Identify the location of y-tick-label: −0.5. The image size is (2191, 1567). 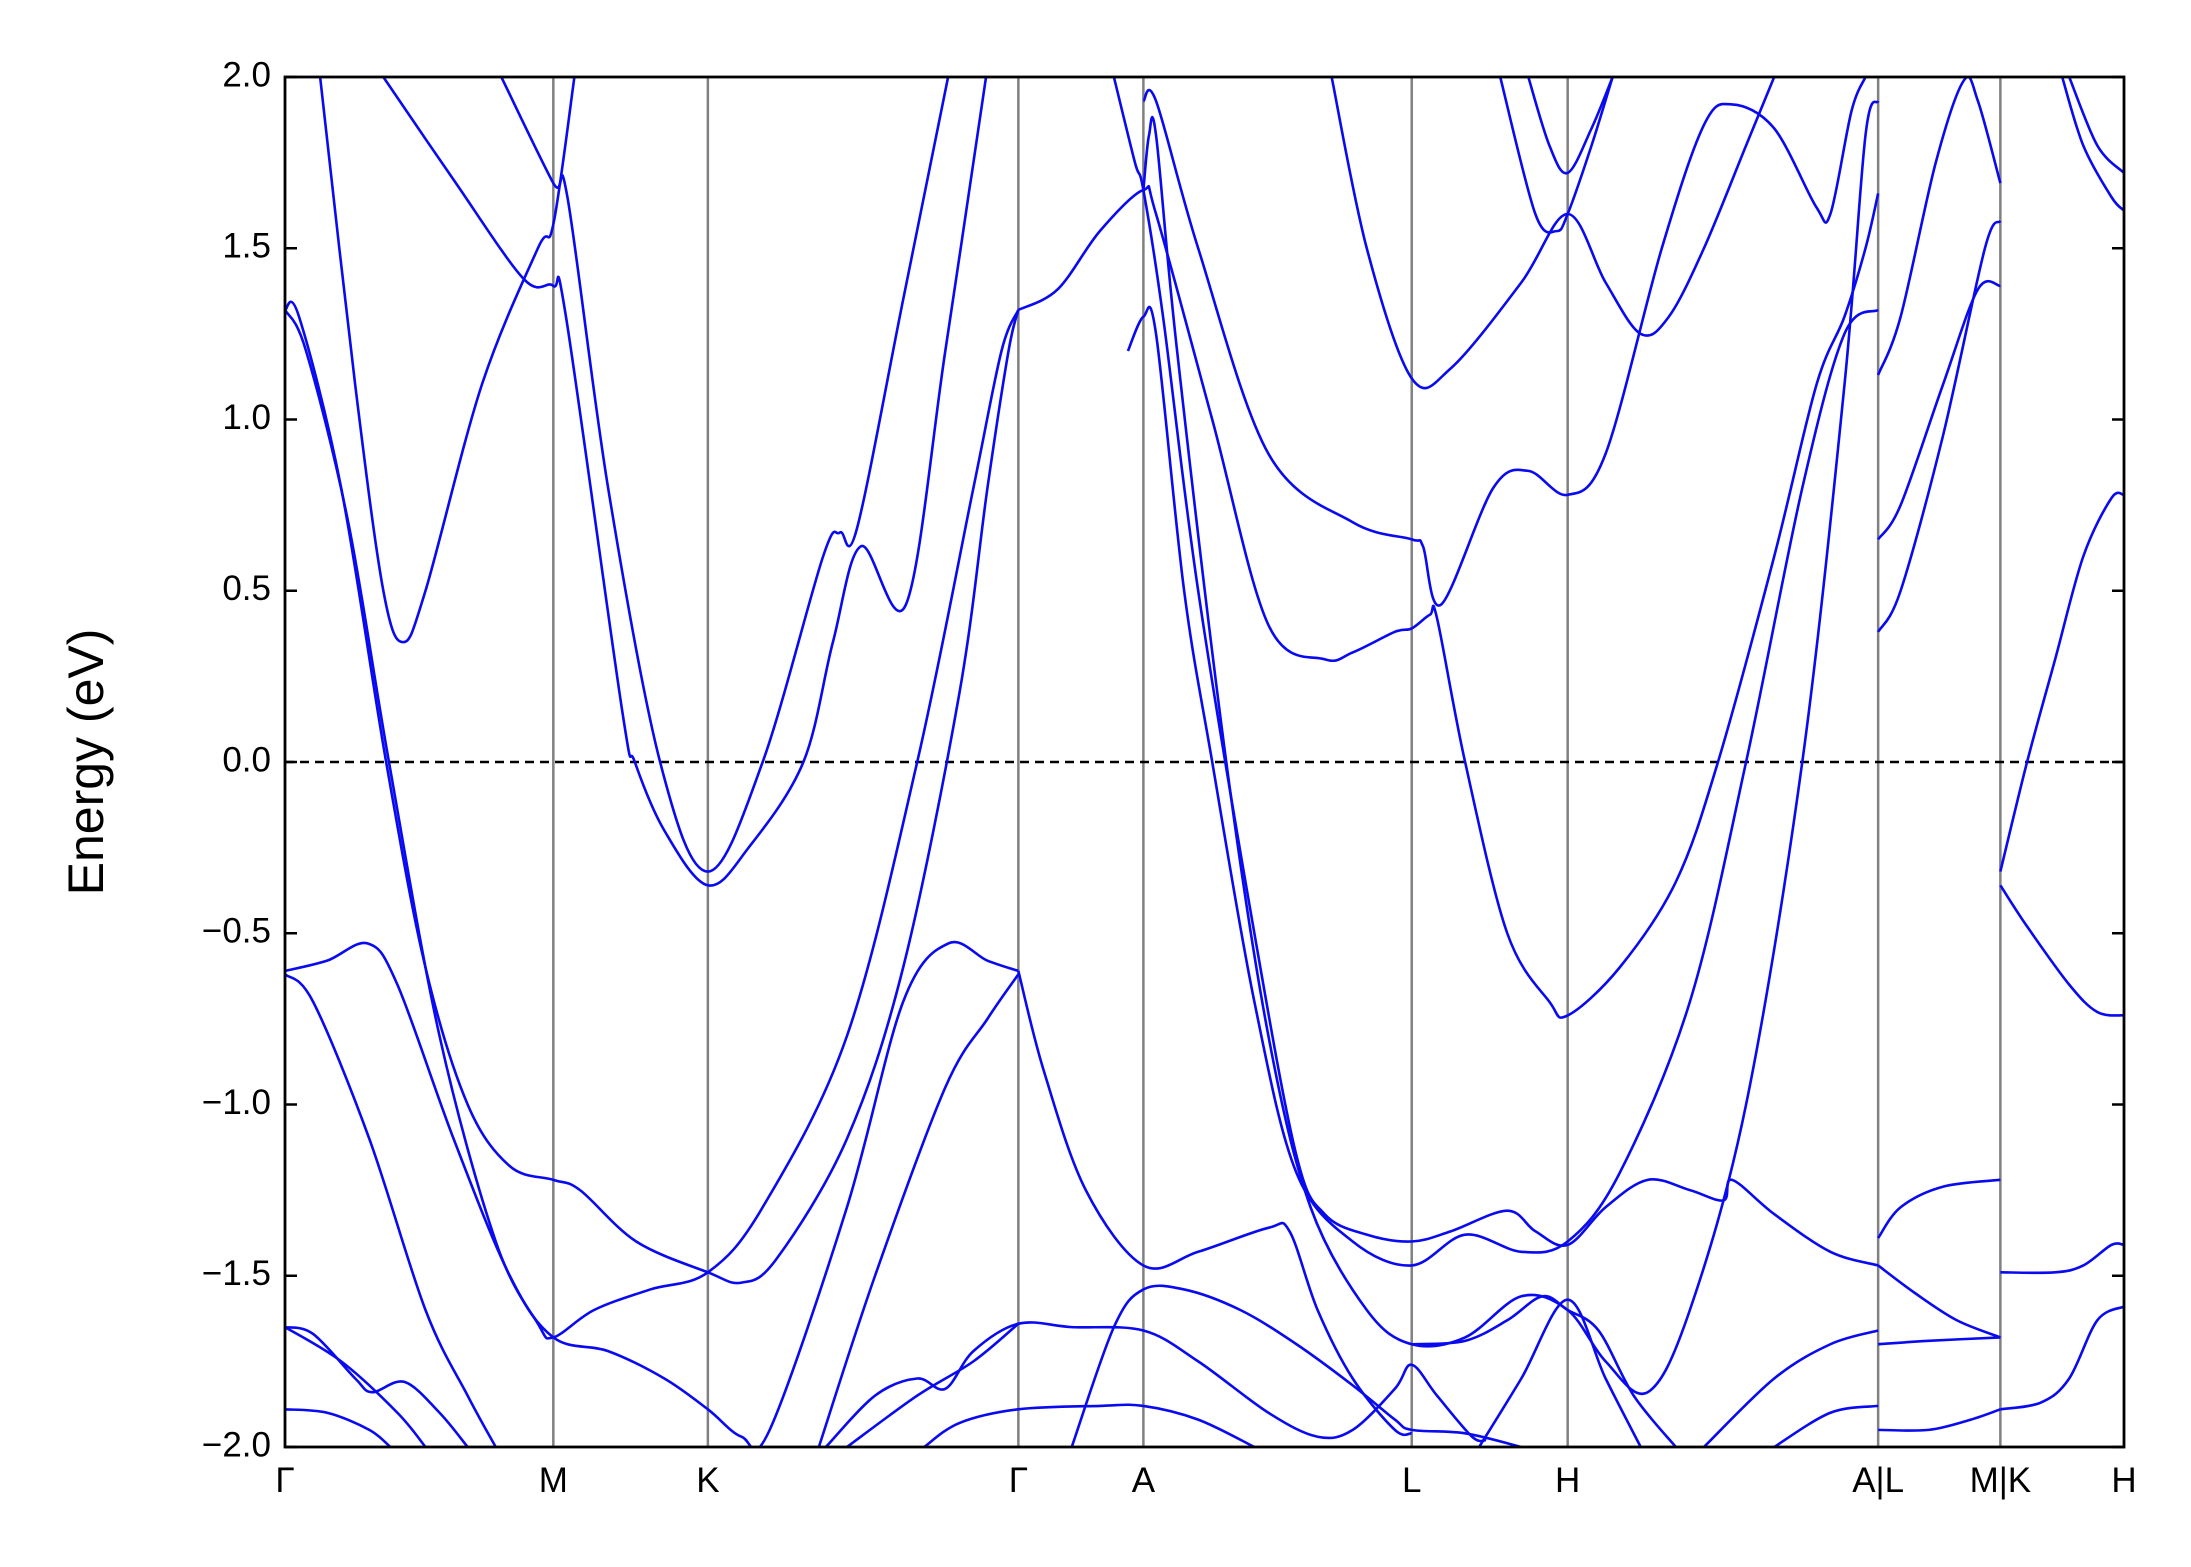
(236, 931).